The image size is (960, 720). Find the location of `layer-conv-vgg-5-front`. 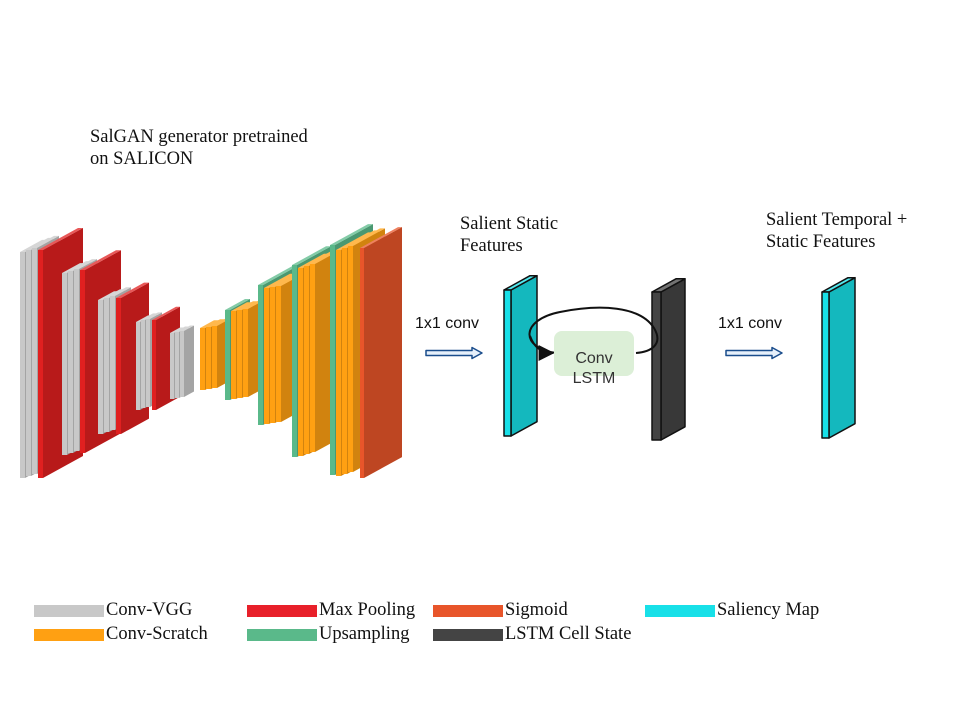

layer-conv-vgg-5-front is located at coordinates (64, 364).